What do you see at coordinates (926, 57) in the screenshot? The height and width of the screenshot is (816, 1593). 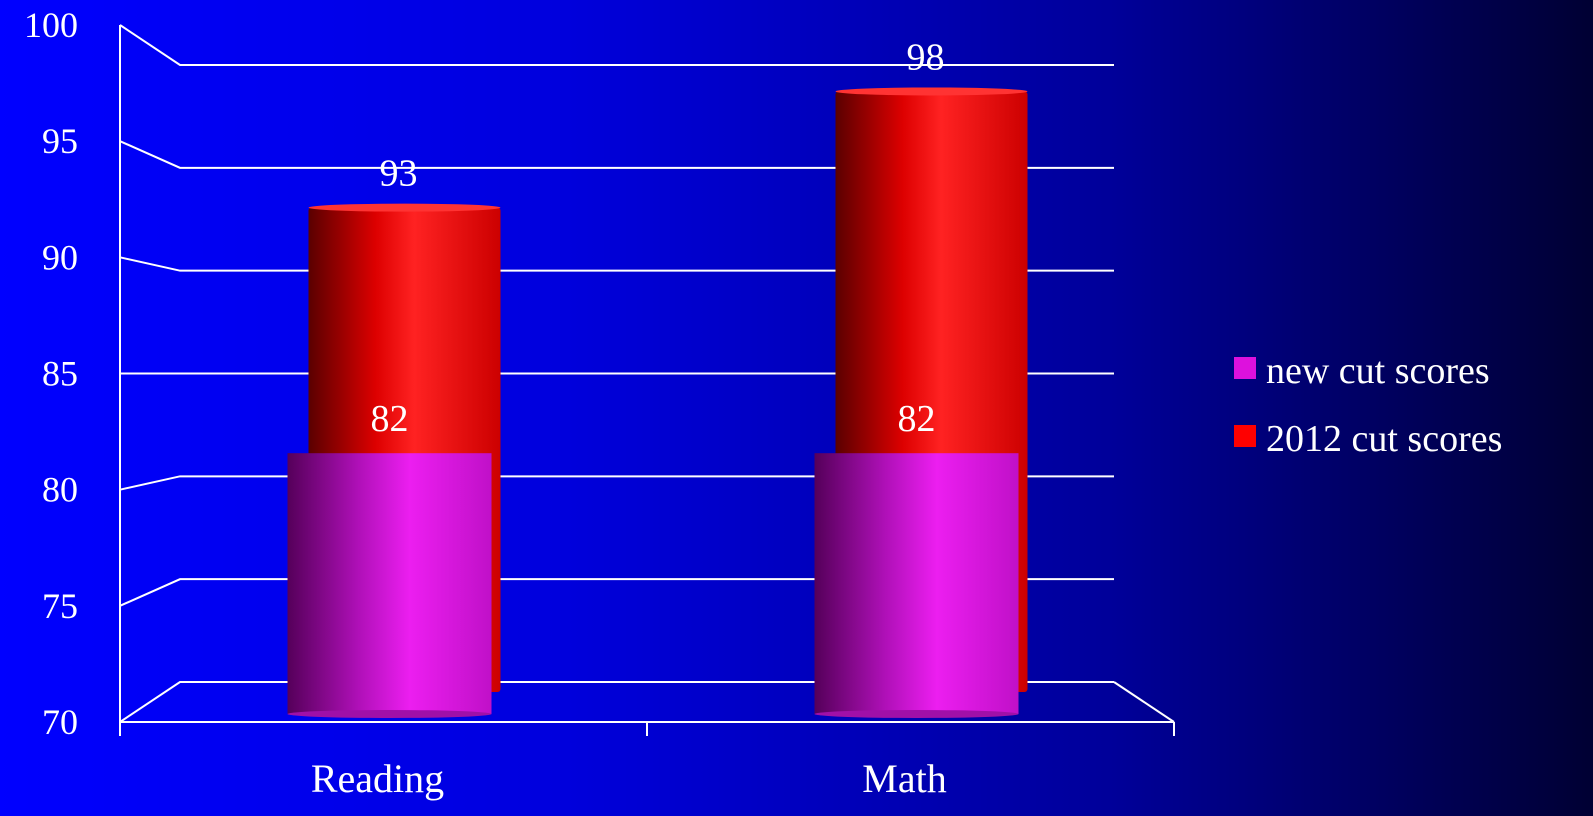 I see `data-label-2012: 98` at bounding box center [926, 57].